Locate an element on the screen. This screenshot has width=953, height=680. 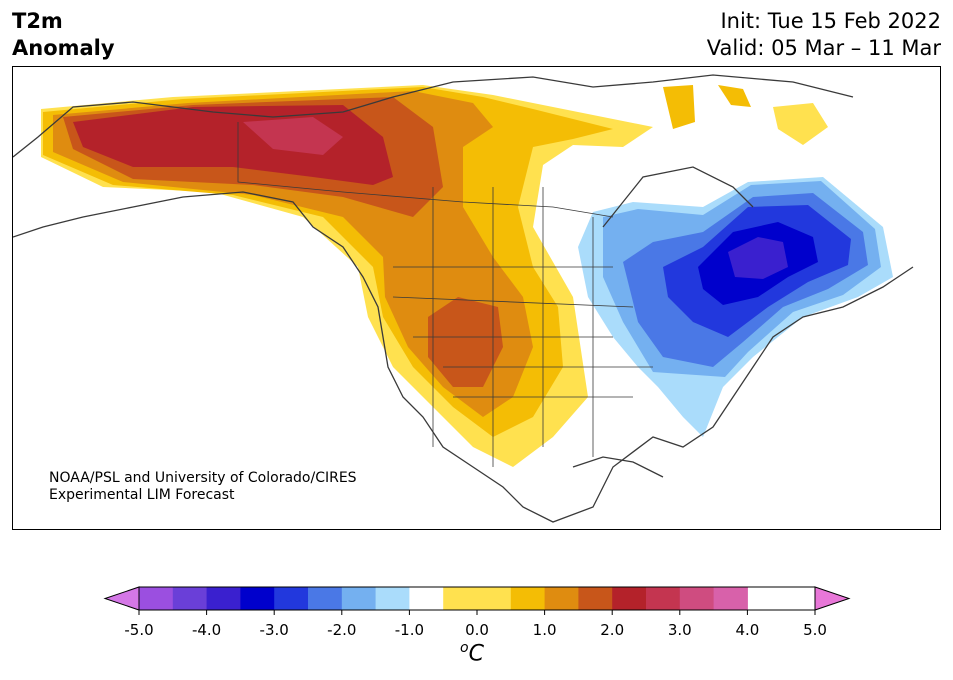
colorbar-bins is located at coordinates (443, 598).